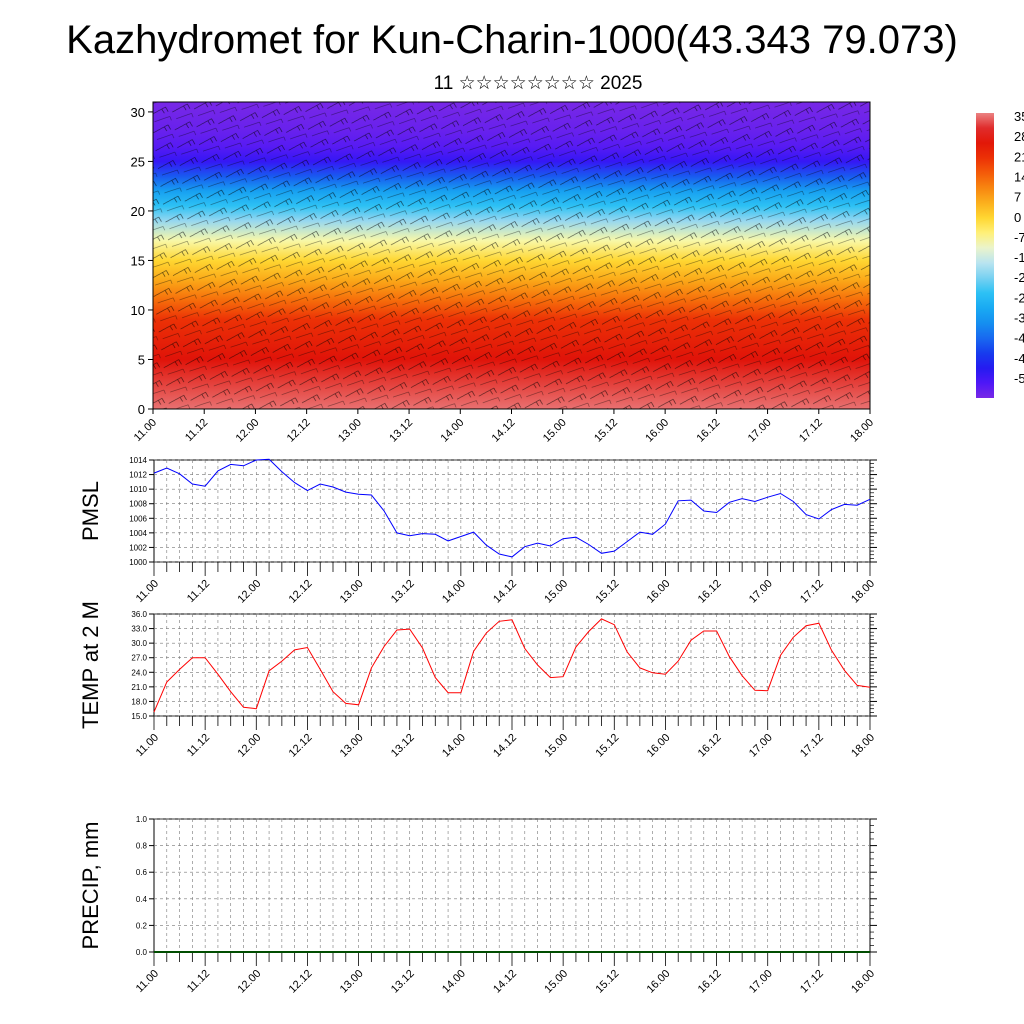  What do you see at coordinates (139, 629) in the screenshot?
I see `y-tick-label: 33.0` at bounding box center [139, 629].